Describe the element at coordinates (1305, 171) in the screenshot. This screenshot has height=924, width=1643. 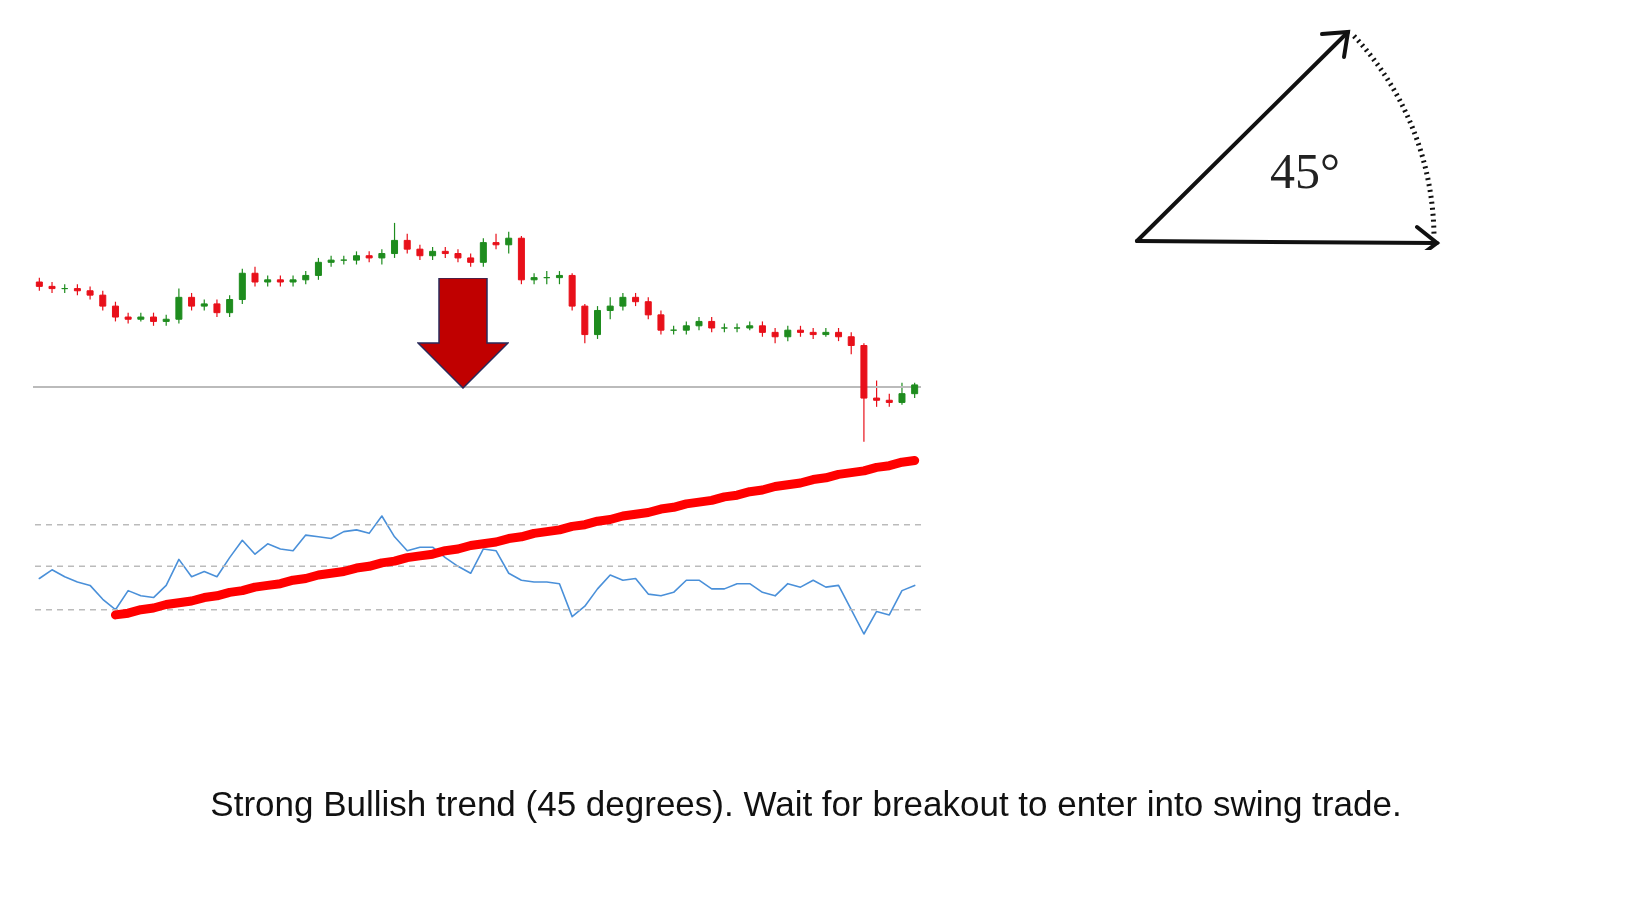
I see `text: 45°` at that location.